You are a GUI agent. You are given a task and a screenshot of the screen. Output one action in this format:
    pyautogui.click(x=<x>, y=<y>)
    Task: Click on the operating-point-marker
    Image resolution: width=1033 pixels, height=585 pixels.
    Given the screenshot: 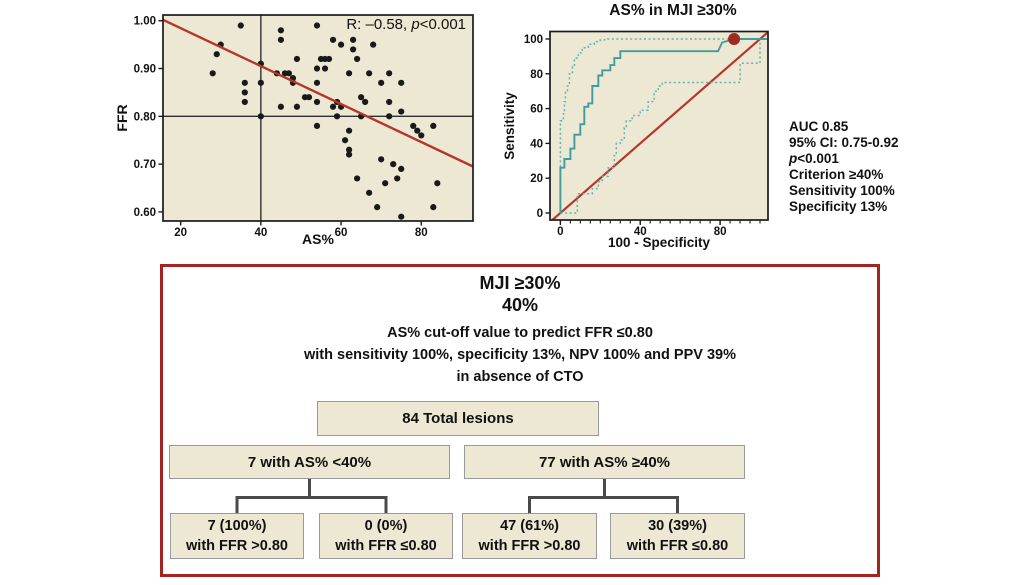 What is the action you would take?
    pyautogui.click(x=734, y=38)
    